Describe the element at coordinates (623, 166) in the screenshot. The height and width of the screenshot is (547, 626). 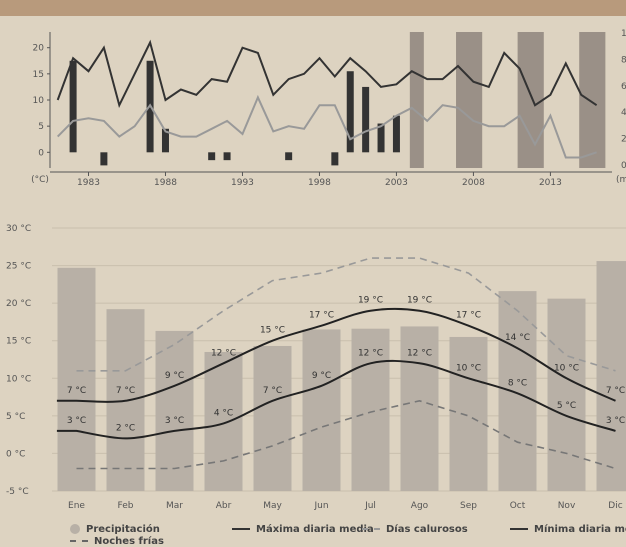
I see `right-tick-label: 0` at that location.